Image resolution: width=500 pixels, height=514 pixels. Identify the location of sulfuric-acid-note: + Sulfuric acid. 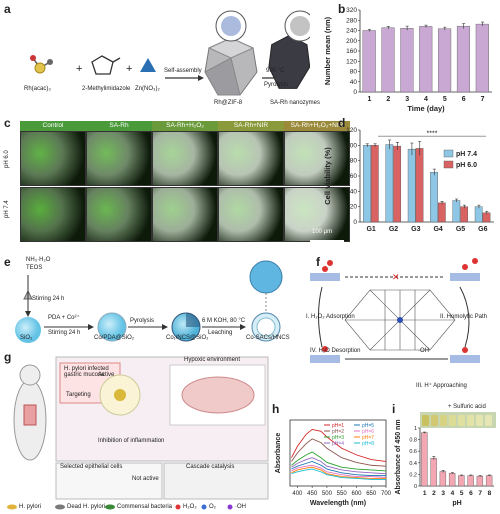
(467, 407).